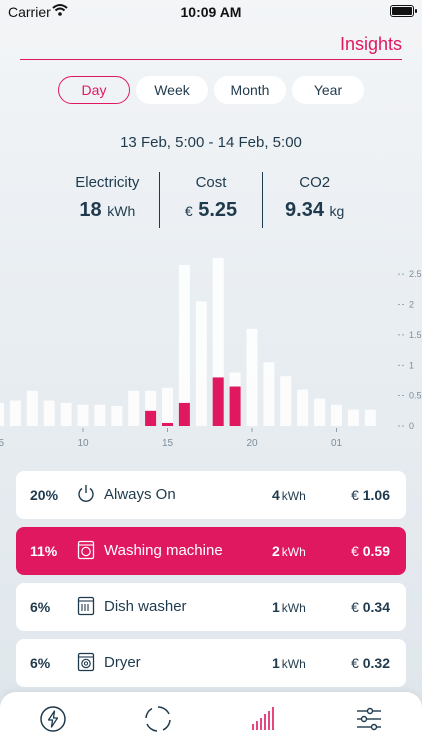  Describe the element at coordinates (328, 90) in the screenshot. I see `tab-year: Year` at that location.